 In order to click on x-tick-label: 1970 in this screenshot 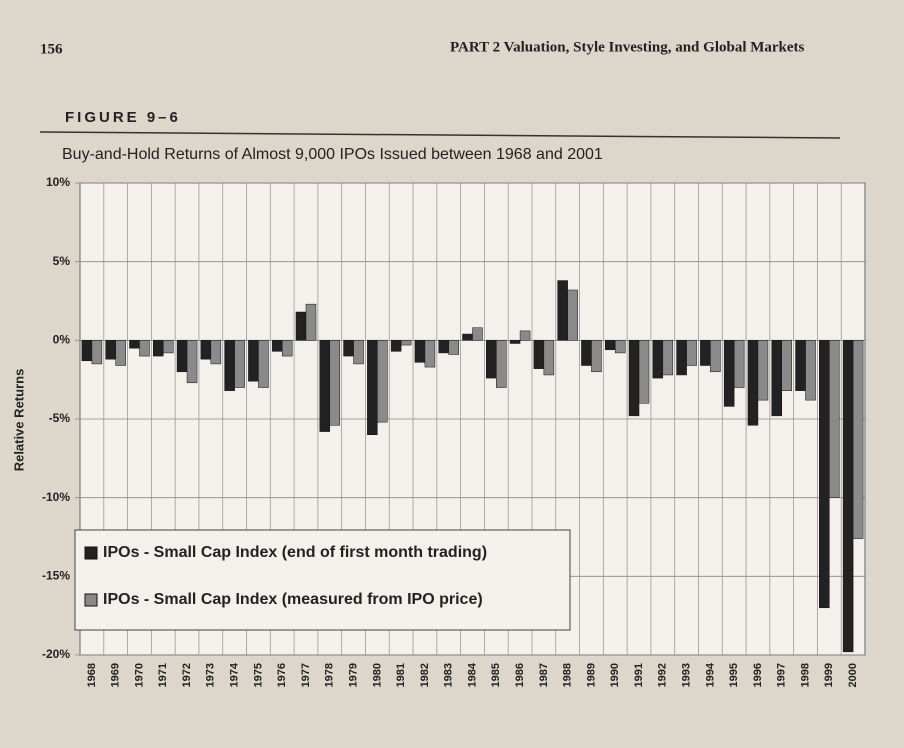, I will do `click(139, 675)`.